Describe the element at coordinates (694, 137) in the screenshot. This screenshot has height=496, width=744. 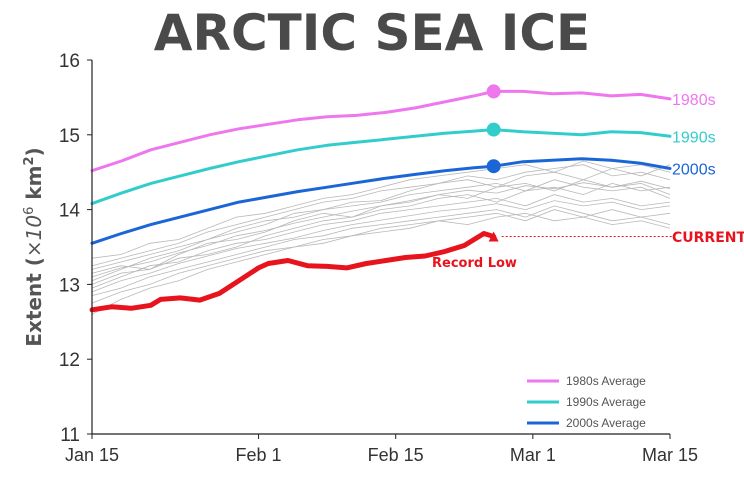
I see `series-end-label-1990s: 1990s` at that location.